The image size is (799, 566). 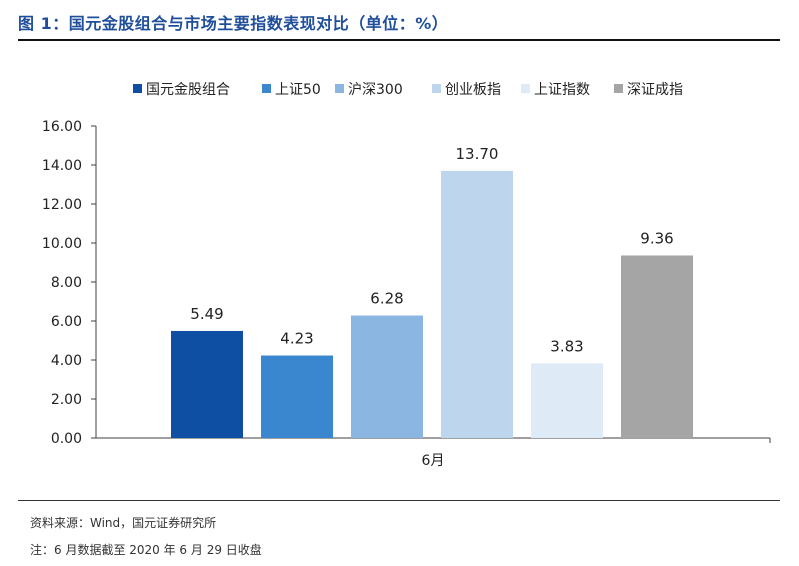 I want to click on data-label: 6.28, so click(x=386, y=299).